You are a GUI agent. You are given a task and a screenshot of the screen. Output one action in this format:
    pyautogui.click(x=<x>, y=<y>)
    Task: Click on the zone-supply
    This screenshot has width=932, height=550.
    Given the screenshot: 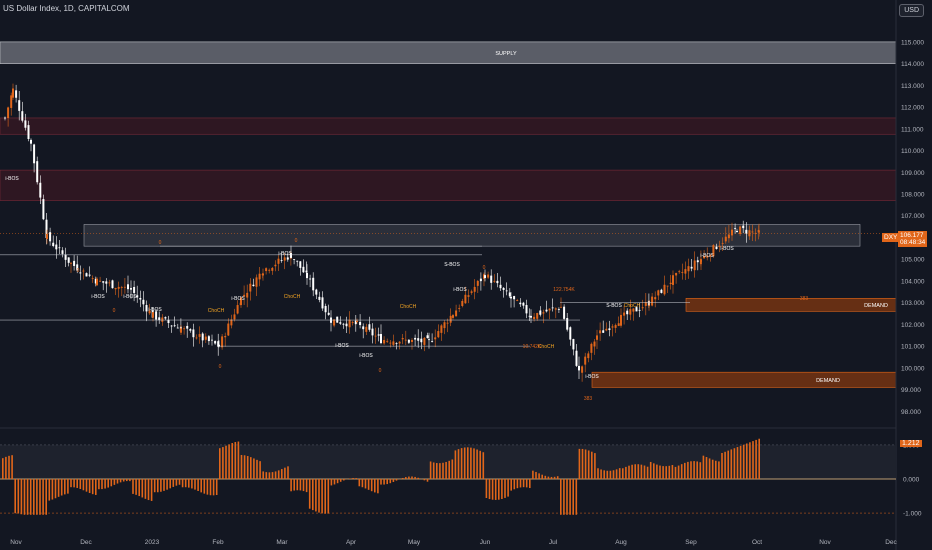 What is the action you would take?
    pyautogui.click(x=448, y=52)
    